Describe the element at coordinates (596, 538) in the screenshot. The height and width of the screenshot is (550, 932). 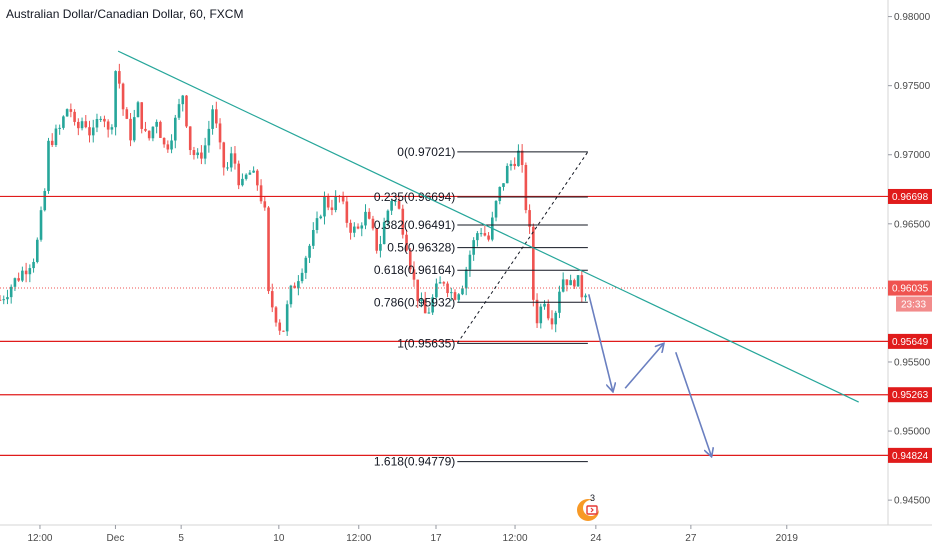
I see `time-tick-label: 24` at that location.